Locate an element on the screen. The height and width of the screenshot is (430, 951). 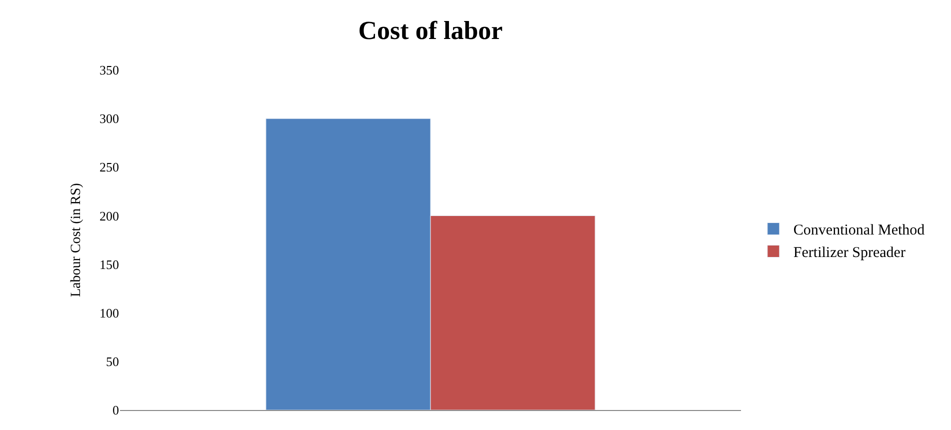
y-tick-label: 200 is located at coordinates (109, 216).